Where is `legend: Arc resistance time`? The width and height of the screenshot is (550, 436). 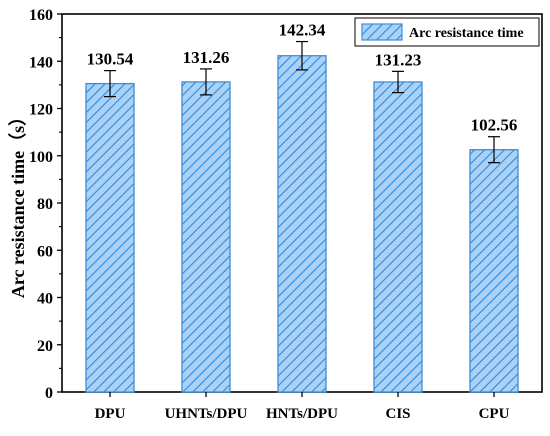 legend: Arc resistance time is located at coordinates (447, 32).